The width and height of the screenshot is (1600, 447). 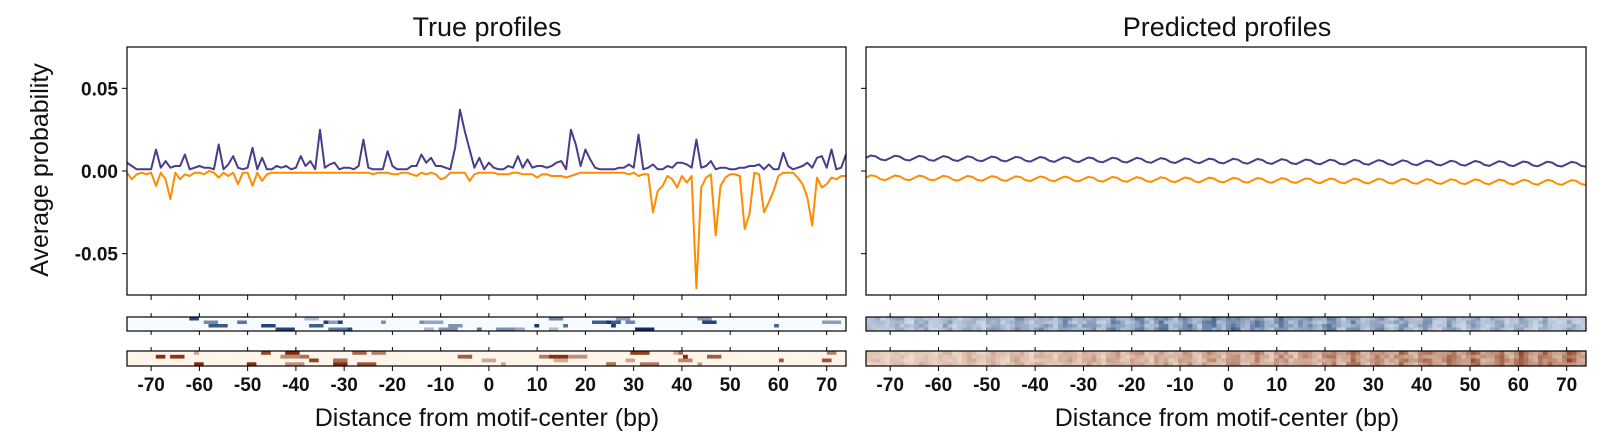 I want to click on x-tick-label: 50, so click(x=730, y=385).